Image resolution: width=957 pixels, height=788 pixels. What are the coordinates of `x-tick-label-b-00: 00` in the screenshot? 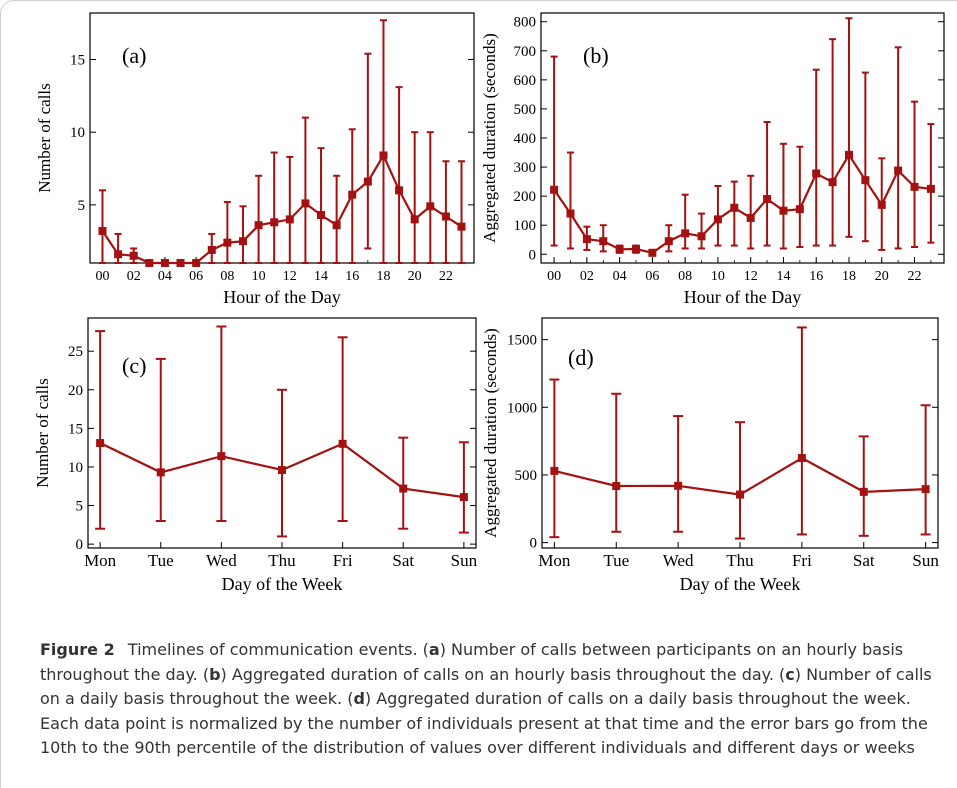 It's located at (554, 276).